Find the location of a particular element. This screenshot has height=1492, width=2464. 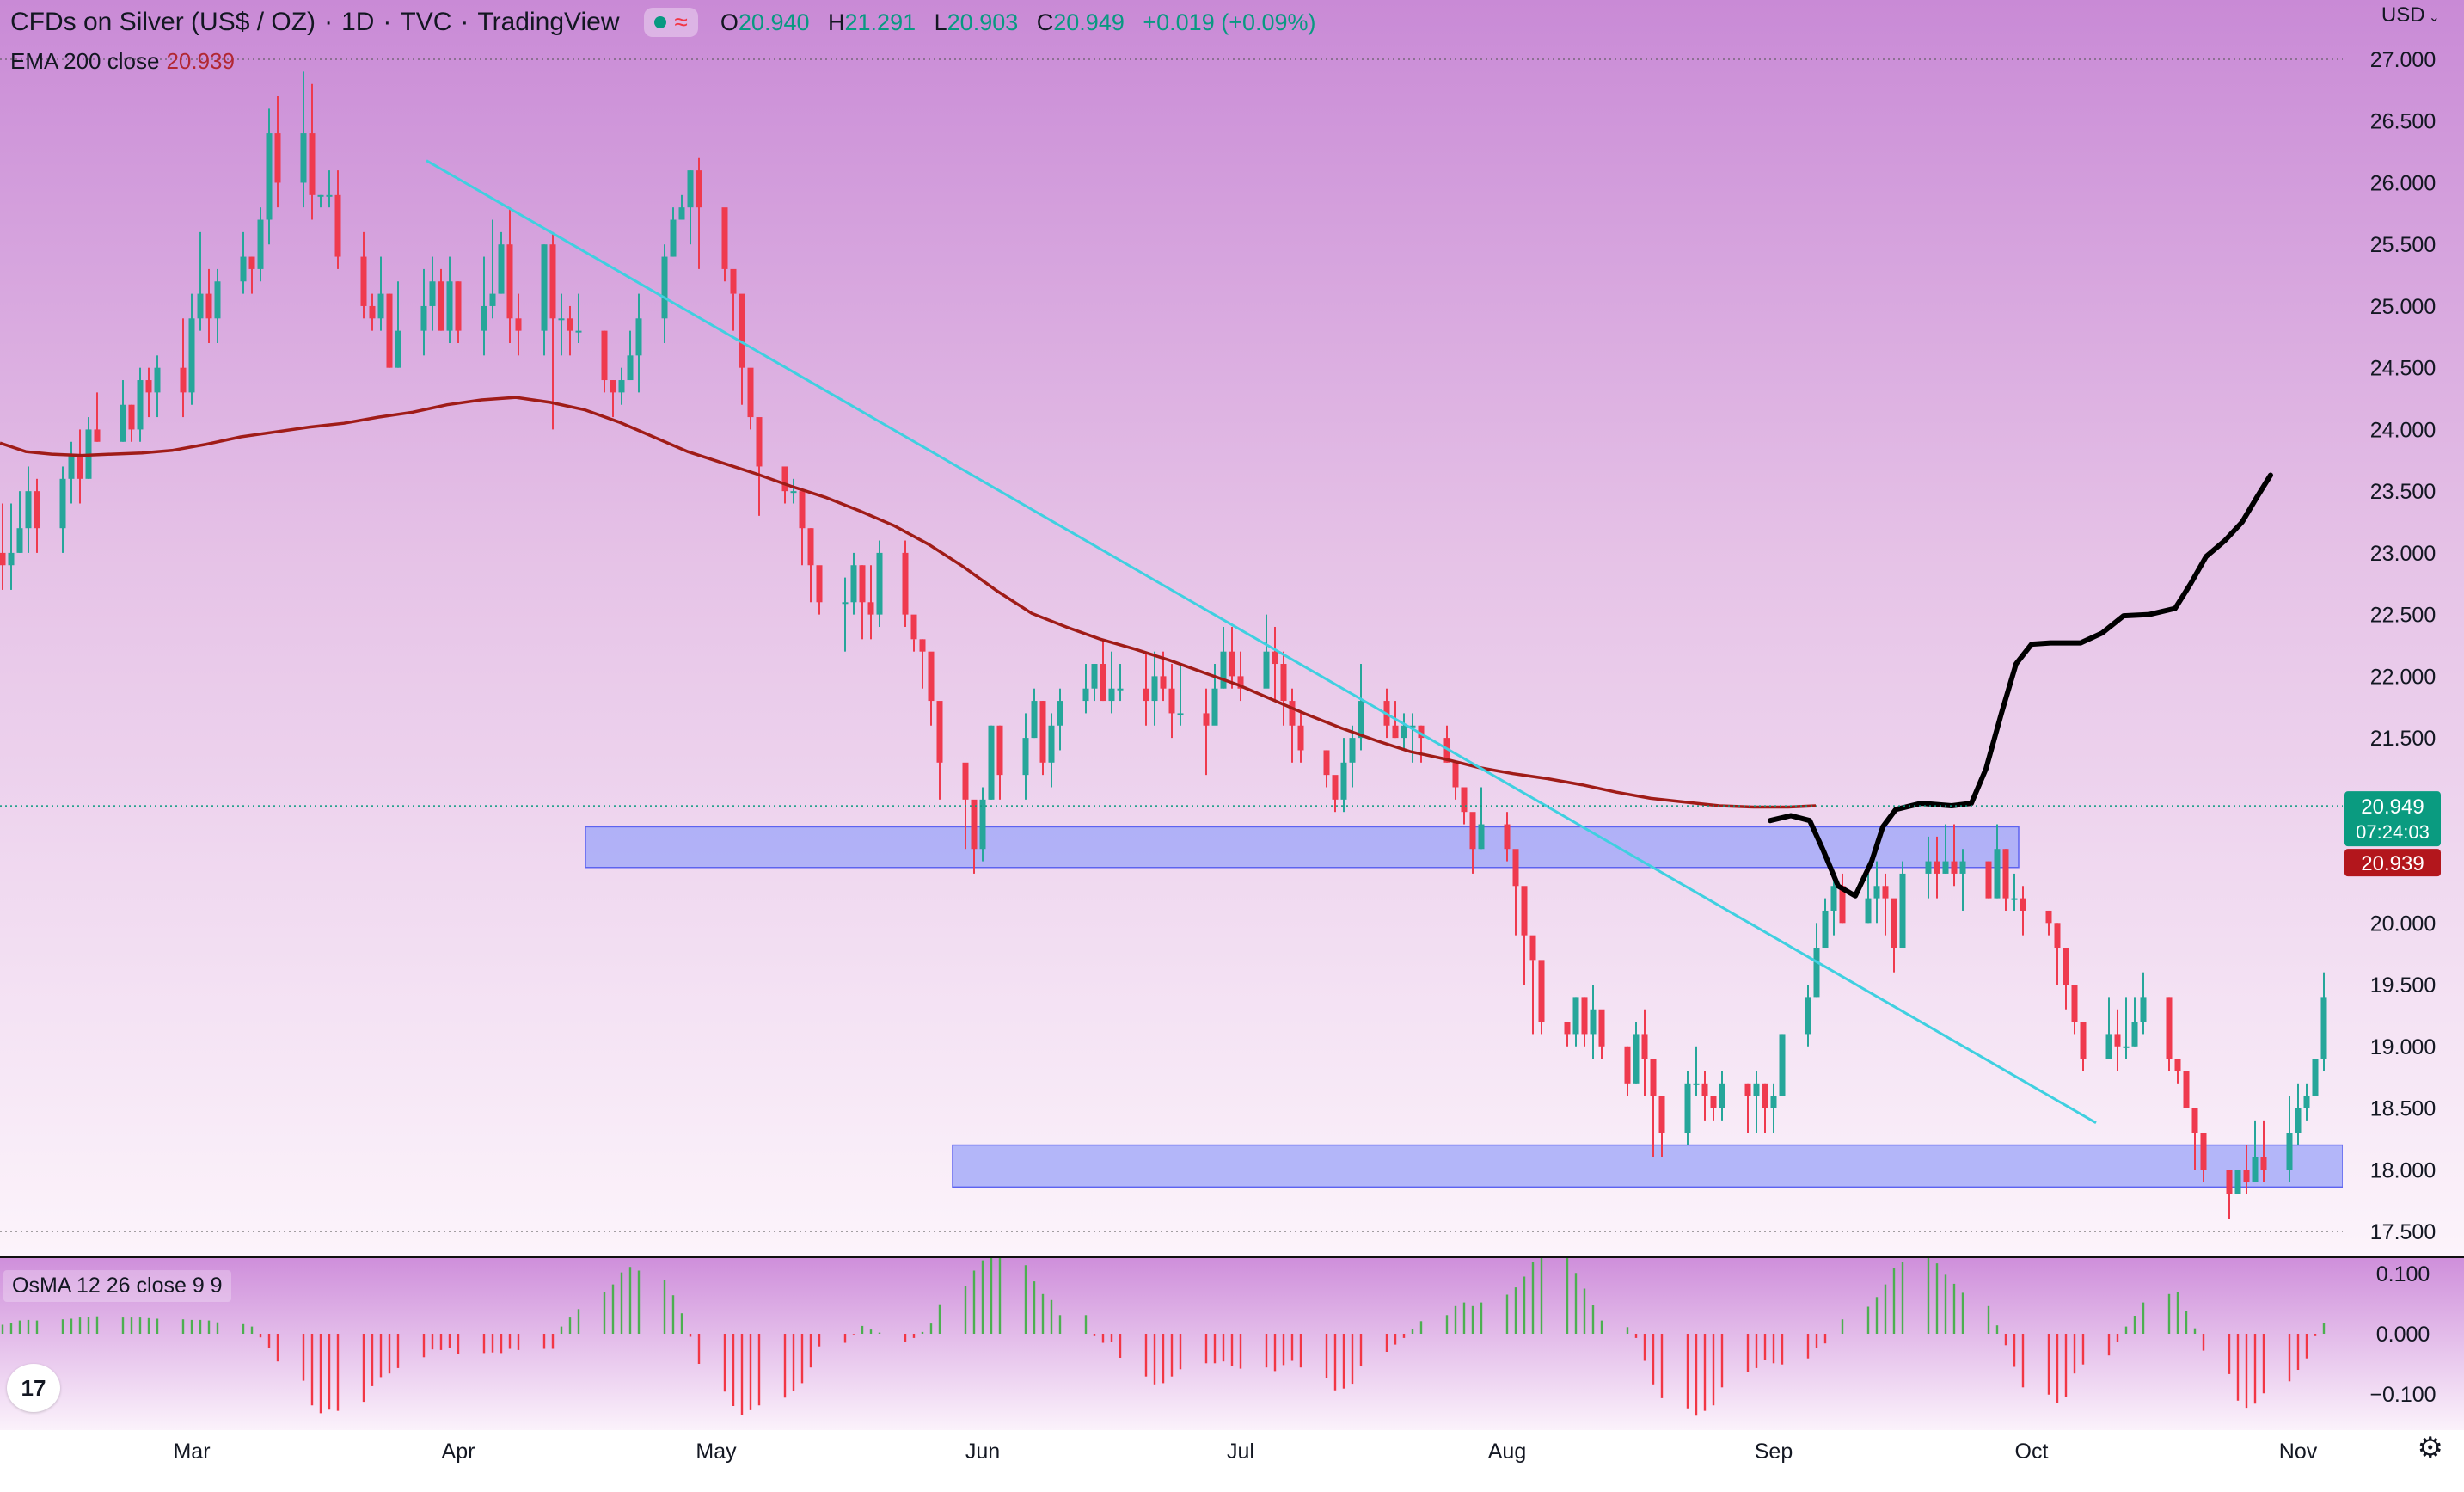

gear-icon: ⚙ is located at coordinates (2430, 1448).